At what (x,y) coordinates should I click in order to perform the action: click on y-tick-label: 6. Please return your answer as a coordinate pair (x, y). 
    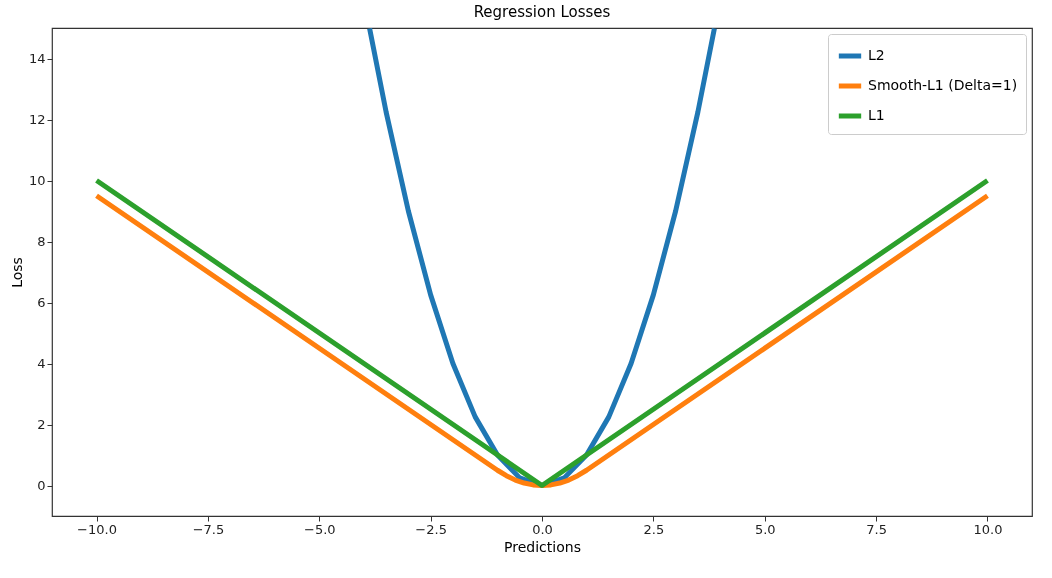
    Looking at the image, I should click on (41, 302).